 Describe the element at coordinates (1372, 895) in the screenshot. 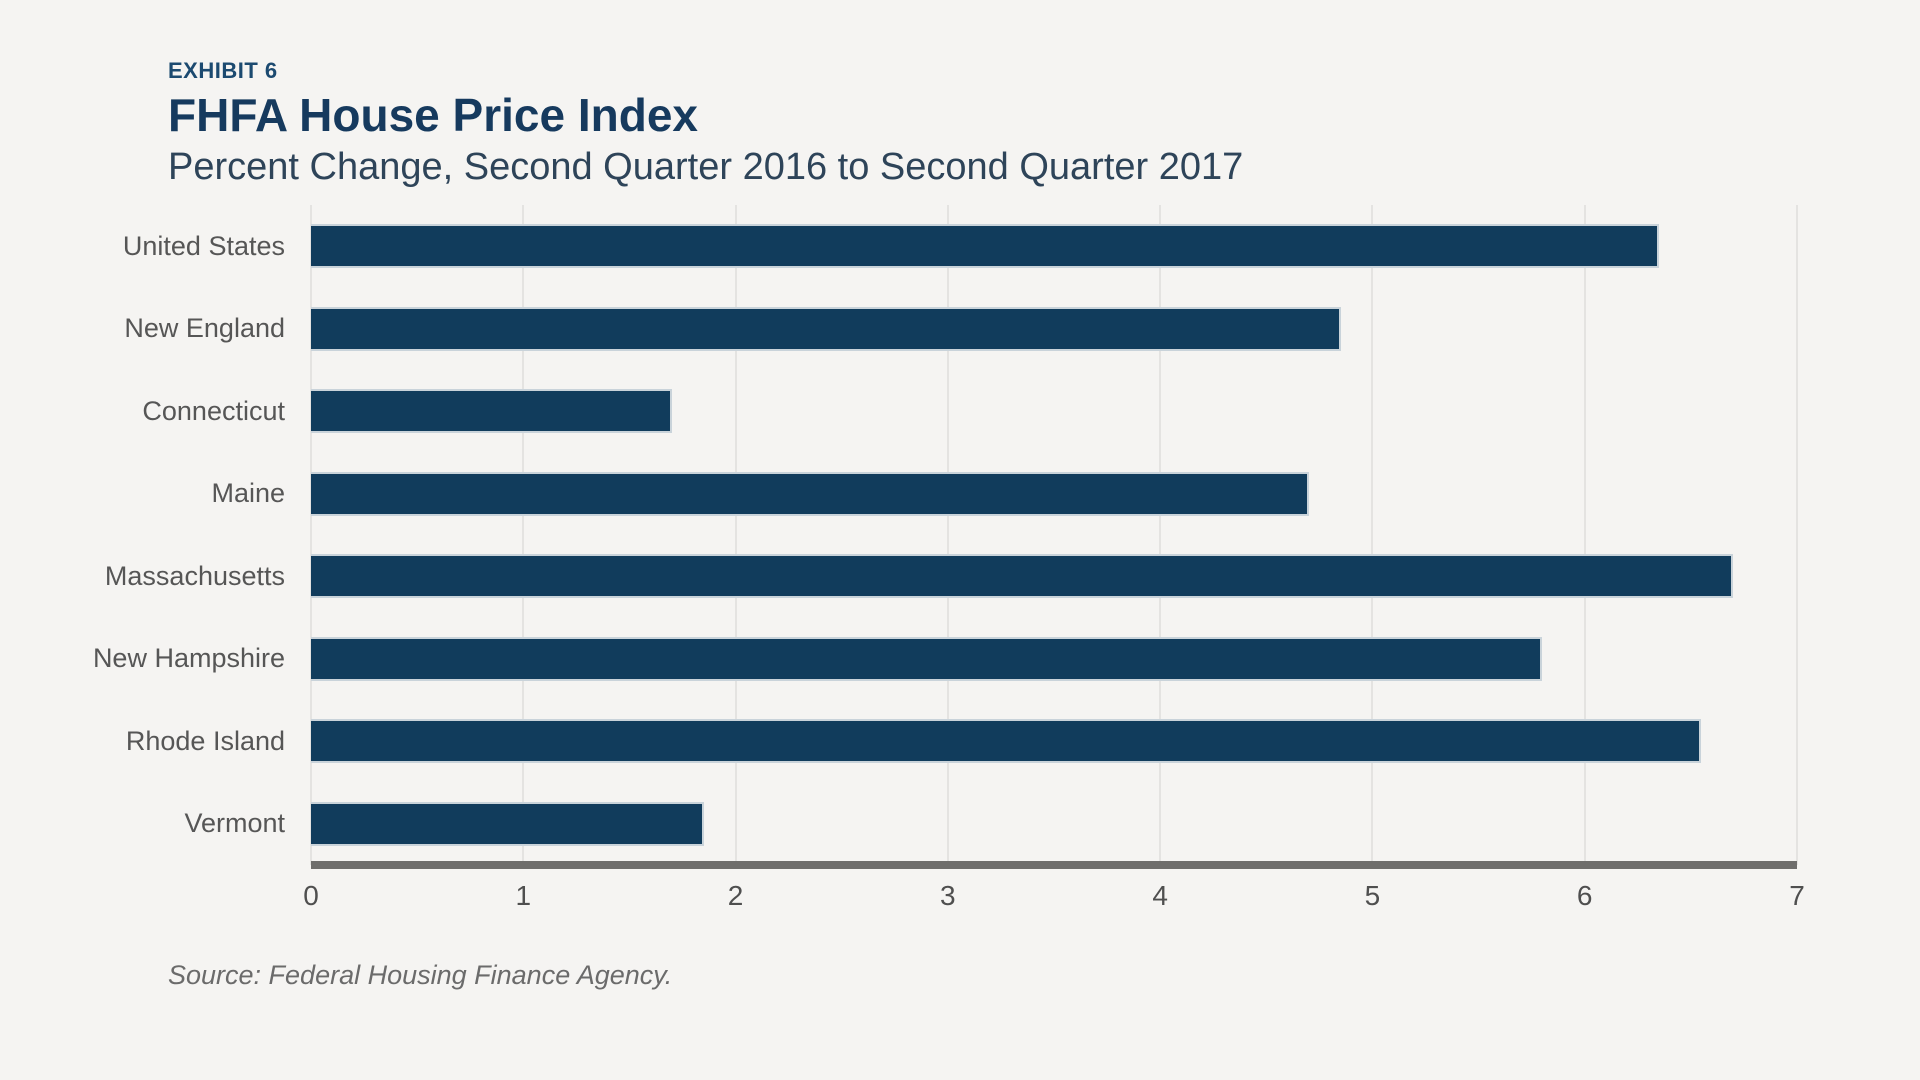

I see `x-tick-label: 5` at that location.